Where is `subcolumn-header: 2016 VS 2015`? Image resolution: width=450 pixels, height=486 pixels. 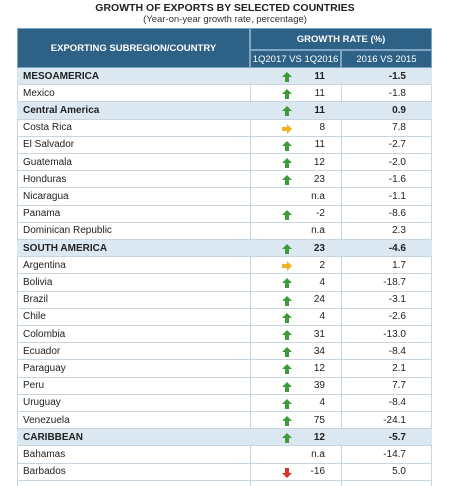 subcolumn-header: 2016 VS 2015 is located at coordinates (386, 59).